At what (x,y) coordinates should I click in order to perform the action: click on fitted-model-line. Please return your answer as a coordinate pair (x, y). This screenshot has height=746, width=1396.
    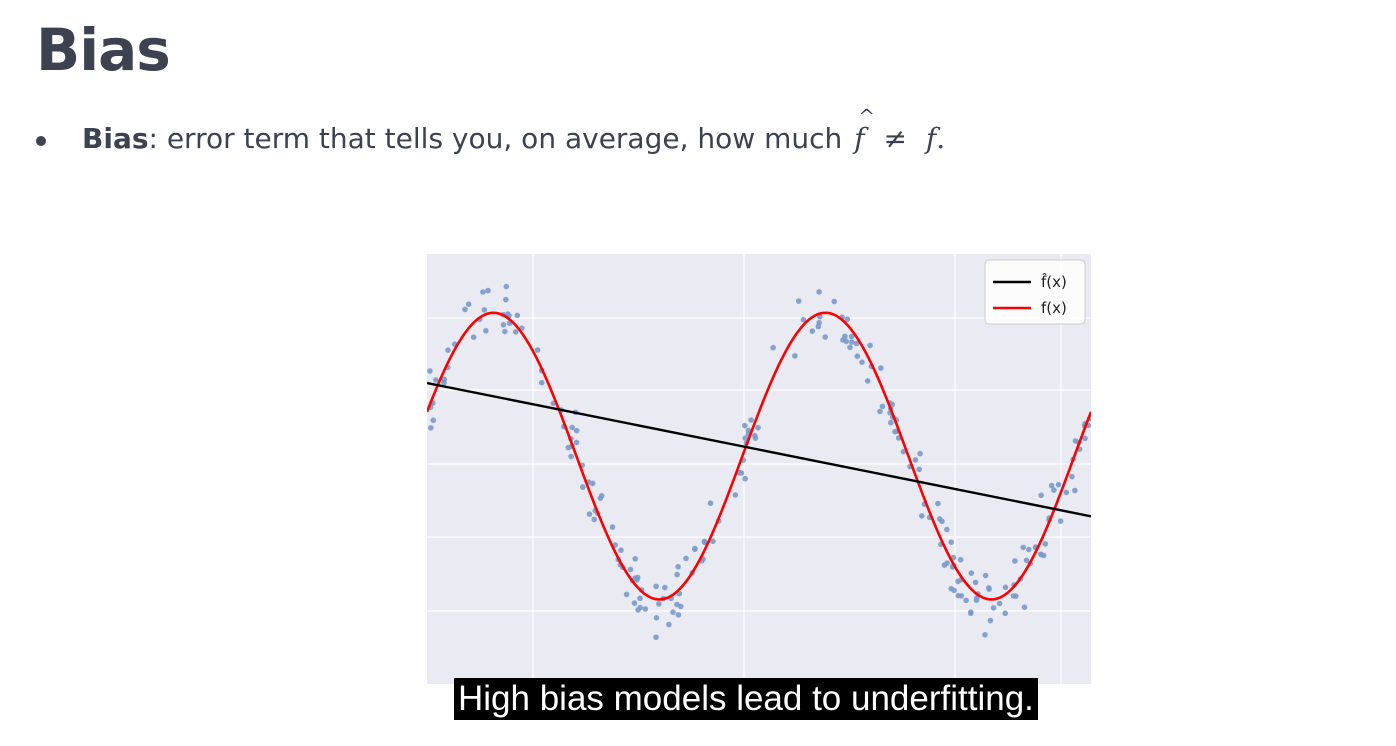
    Looking at the image, I should click on (759, 449).